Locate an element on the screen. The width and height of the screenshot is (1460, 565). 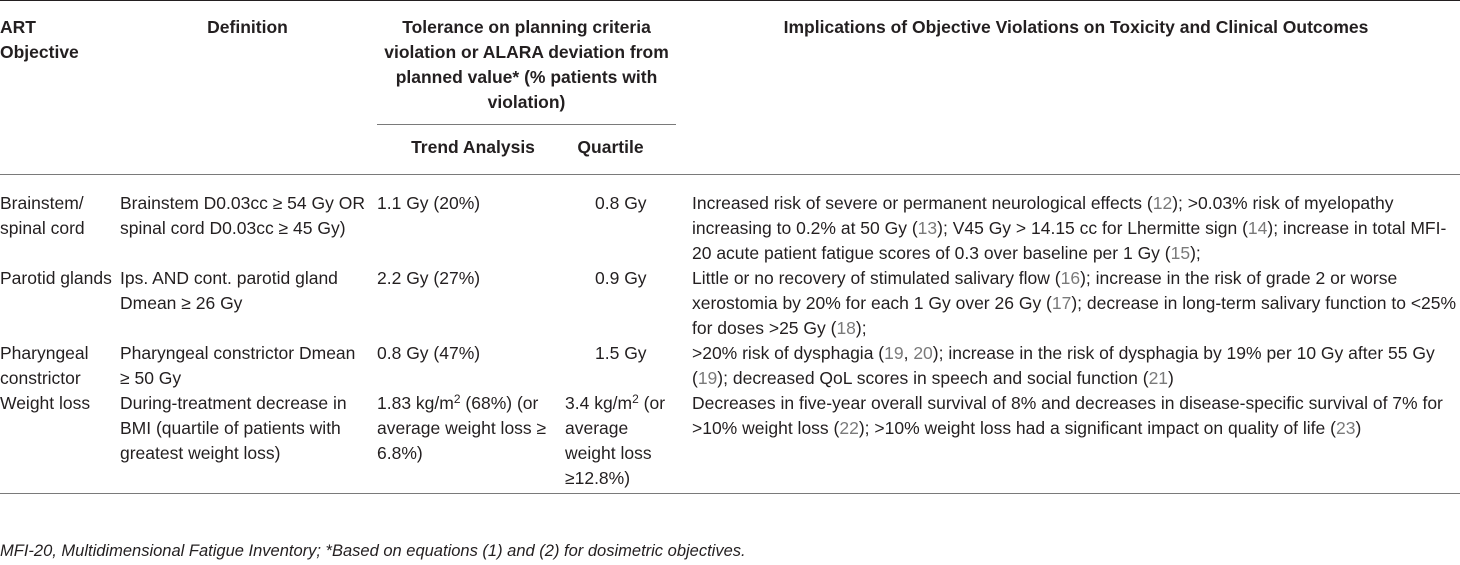
header-definition: Definition is located at coordinates (247, 27).